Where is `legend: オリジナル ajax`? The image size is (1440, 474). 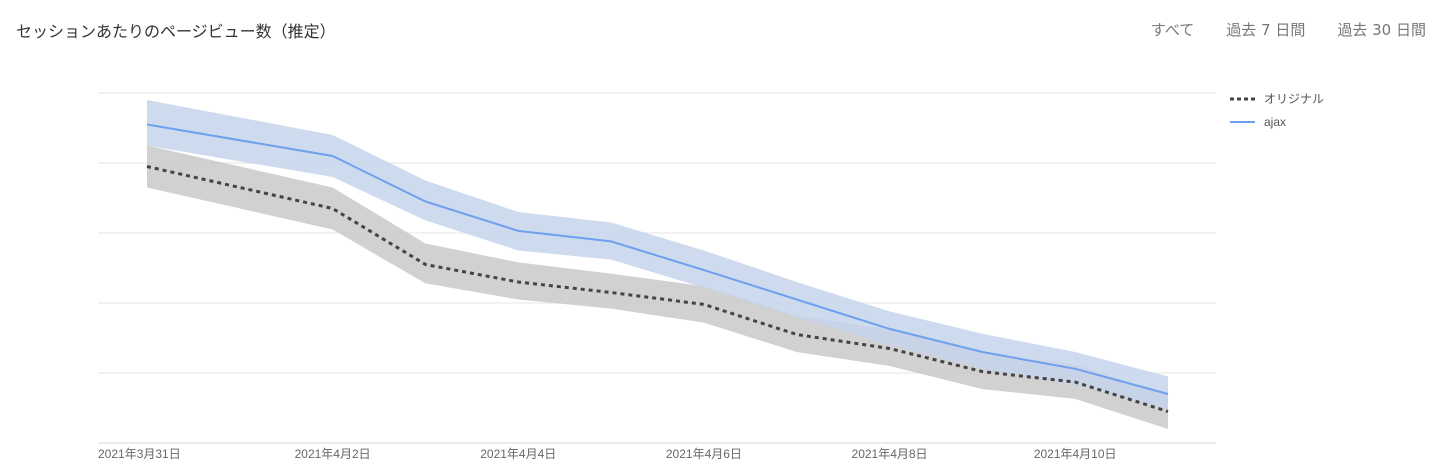
legend: オリジナル ajax is located at coordinates (1277, 110).